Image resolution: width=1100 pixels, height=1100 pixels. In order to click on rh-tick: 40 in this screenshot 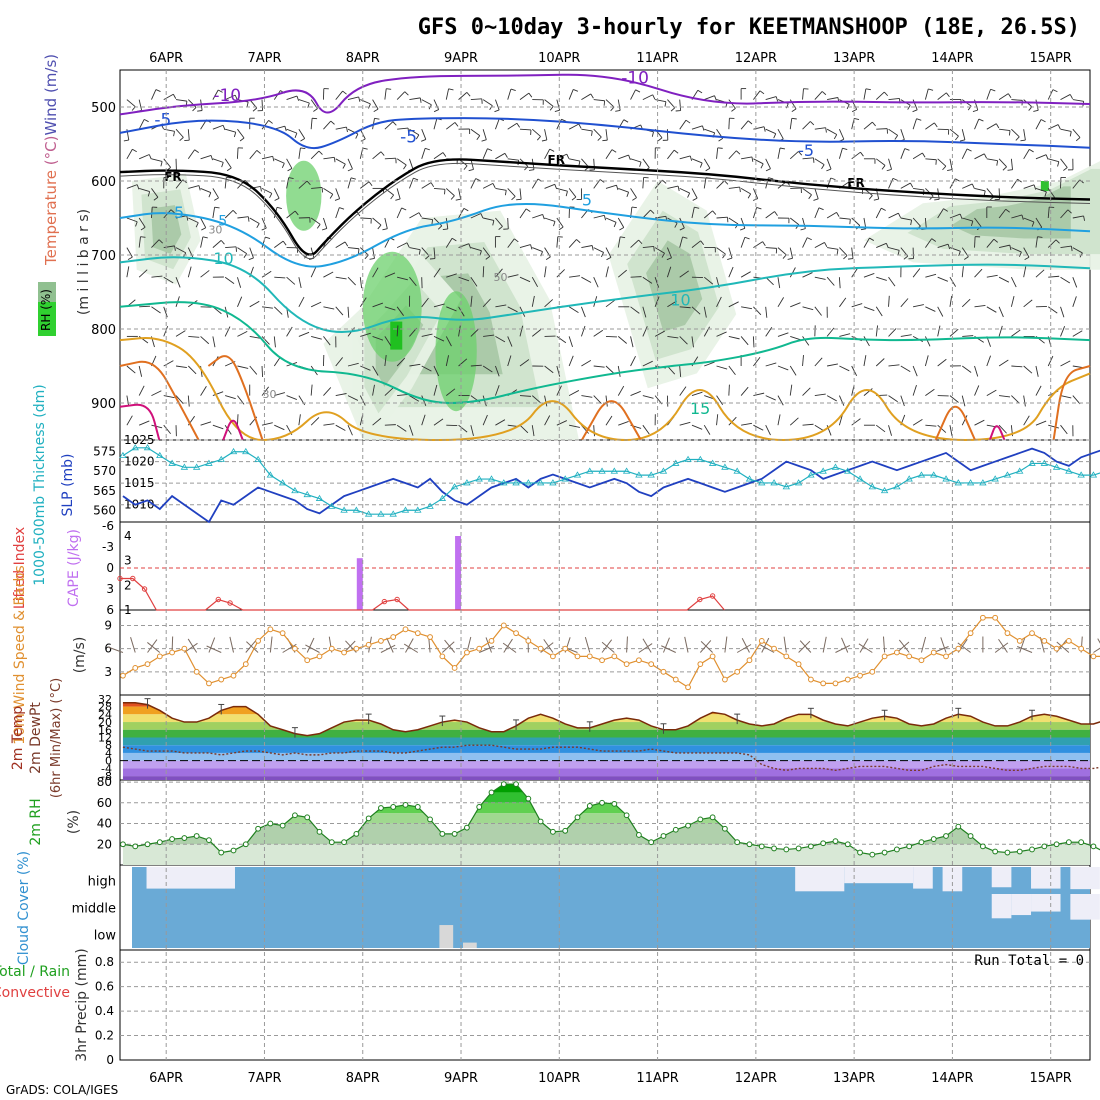, I will do `click(104, 824)`.